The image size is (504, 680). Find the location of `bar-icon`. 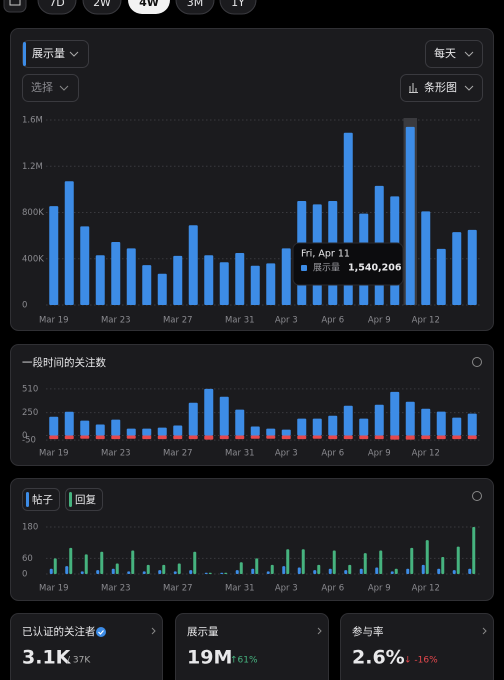

bar-icon is located at coordinates (413, 88).